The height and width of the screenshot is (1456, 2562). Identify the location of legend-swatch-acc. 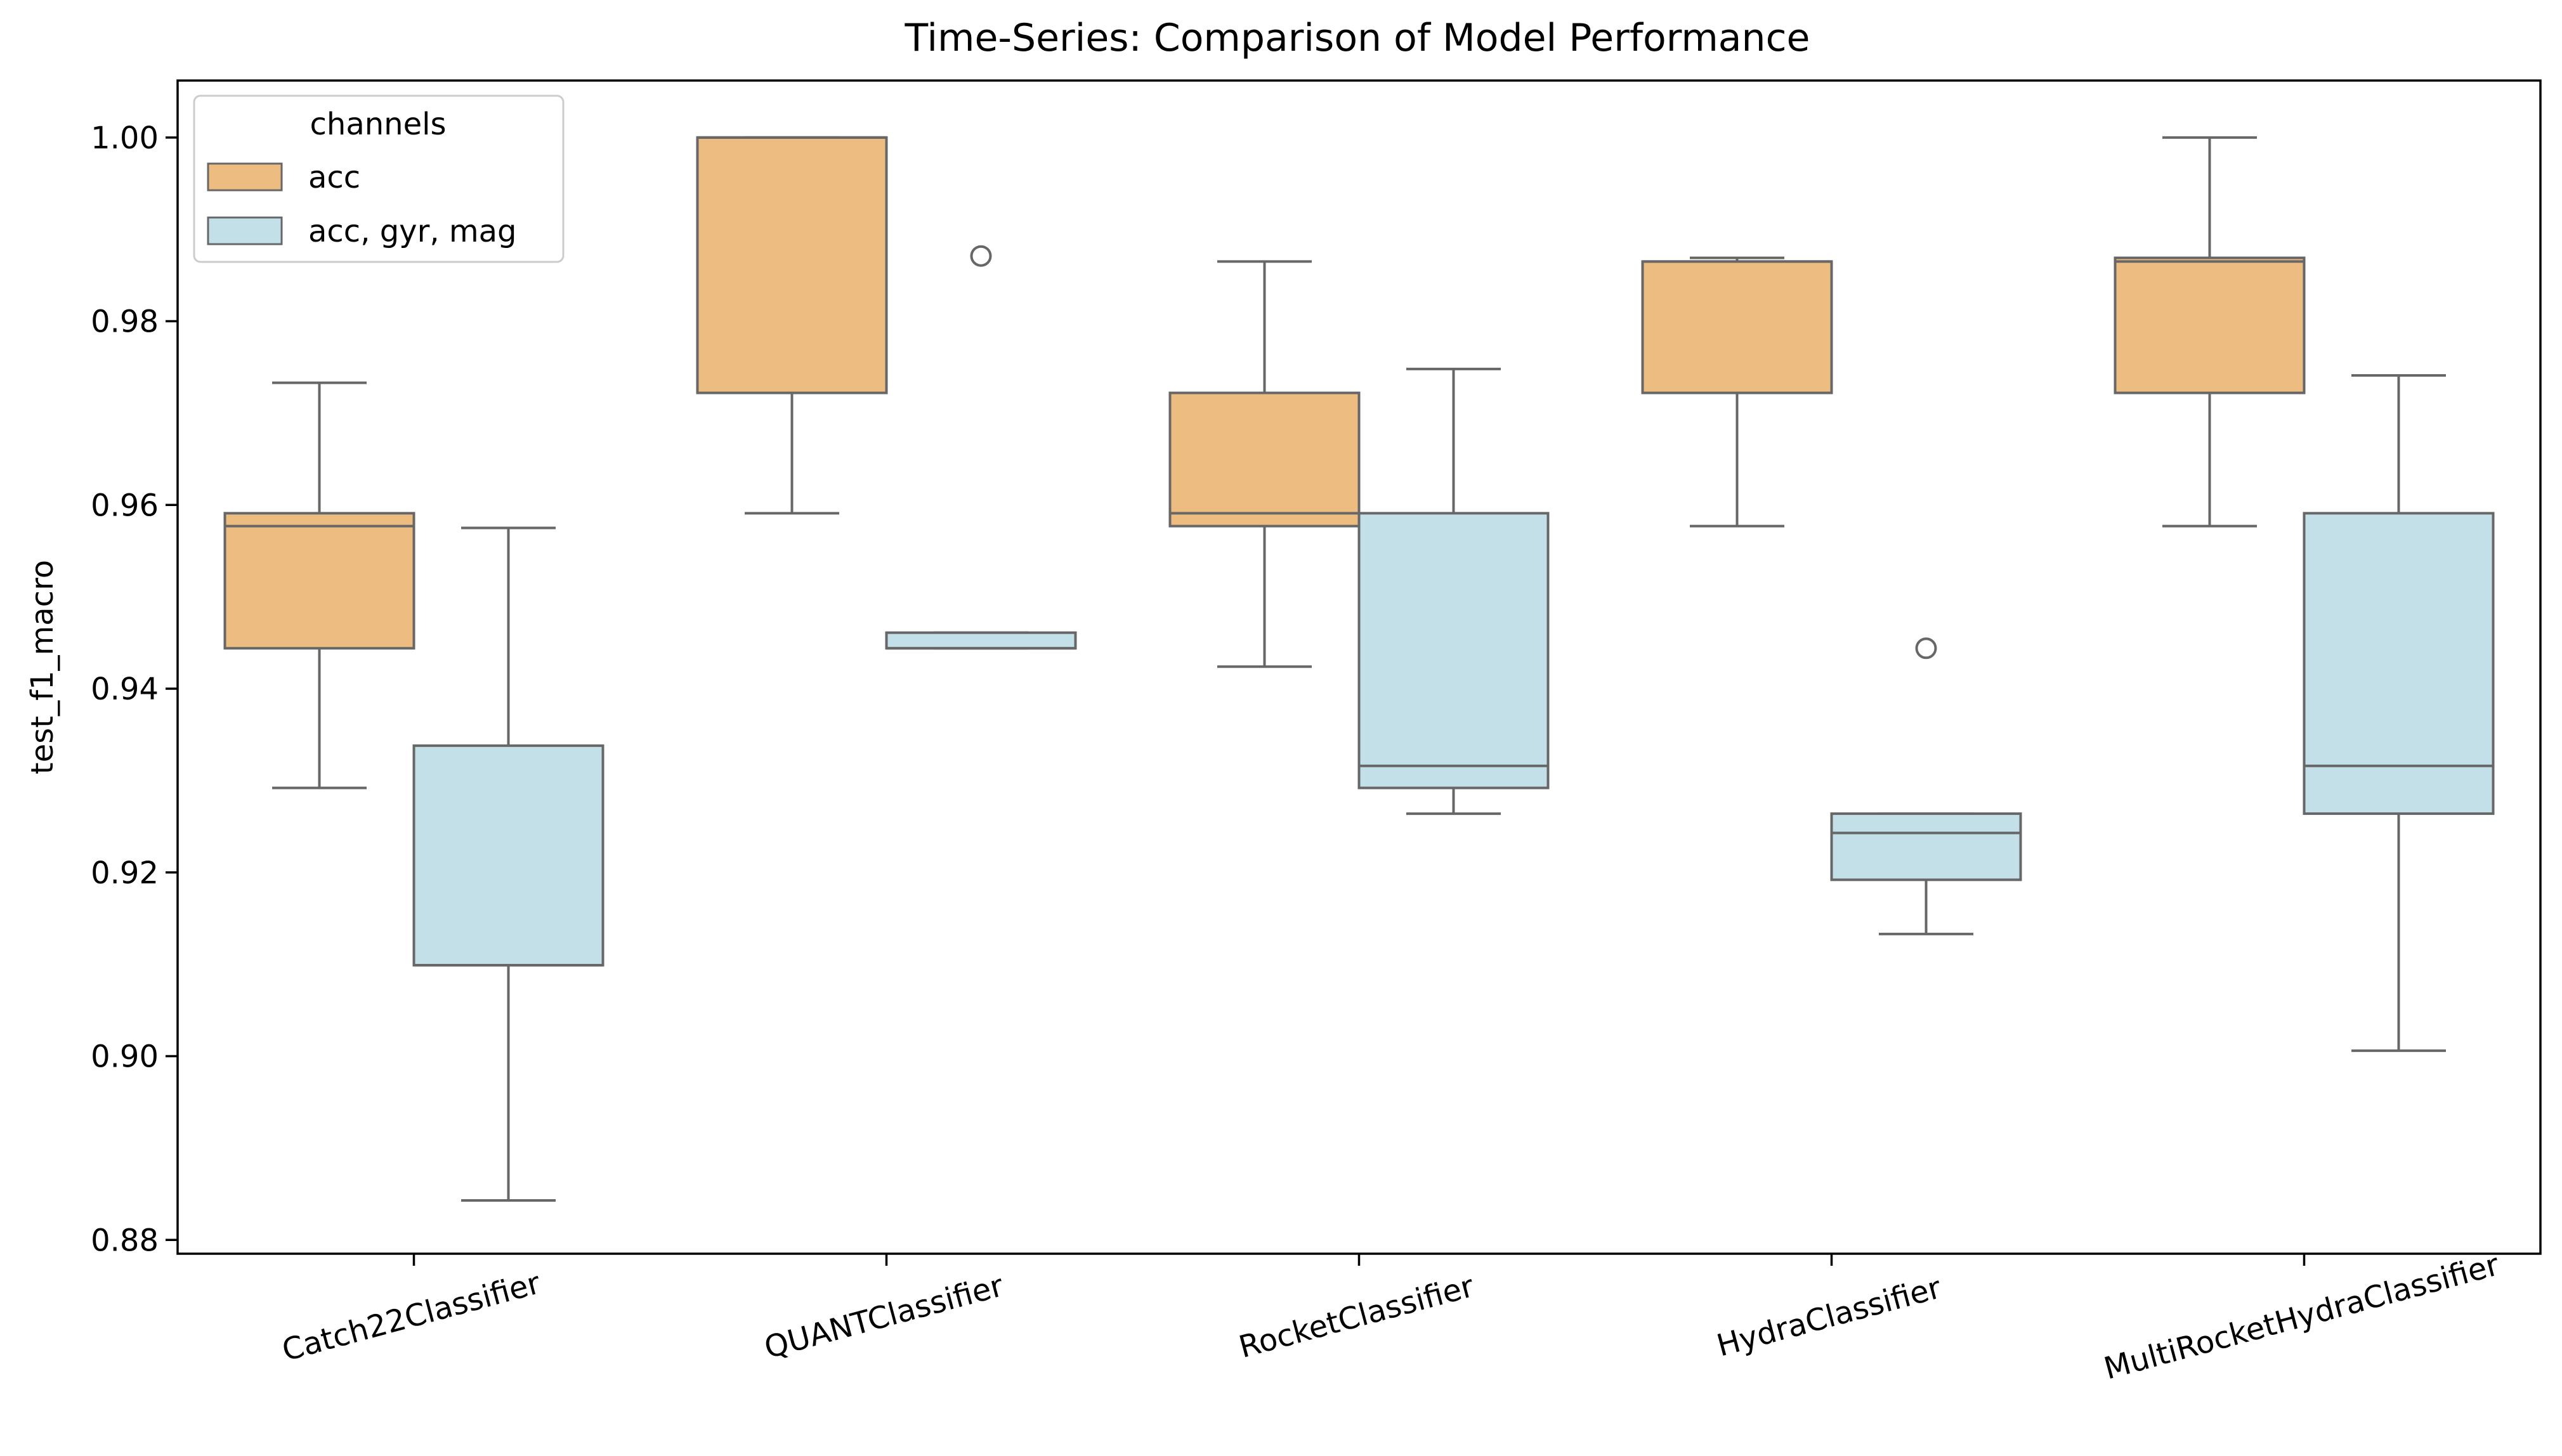
(245, 177).